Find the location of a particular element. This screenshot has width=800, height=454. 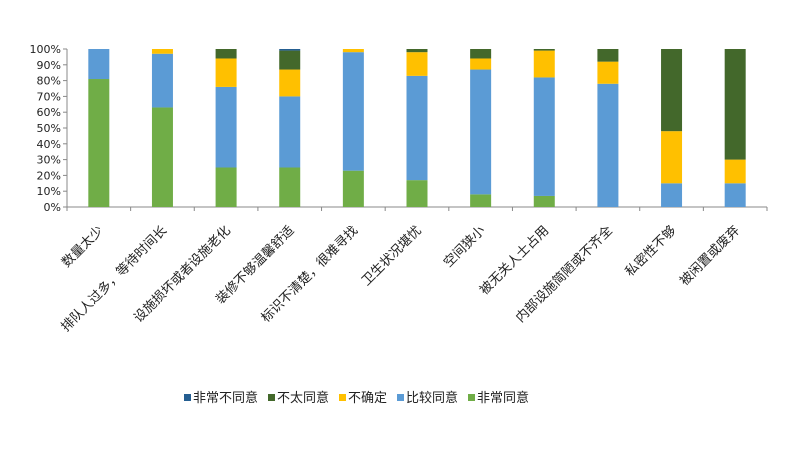

legend-label: 不太同意 is located at coordinates (303, 398).